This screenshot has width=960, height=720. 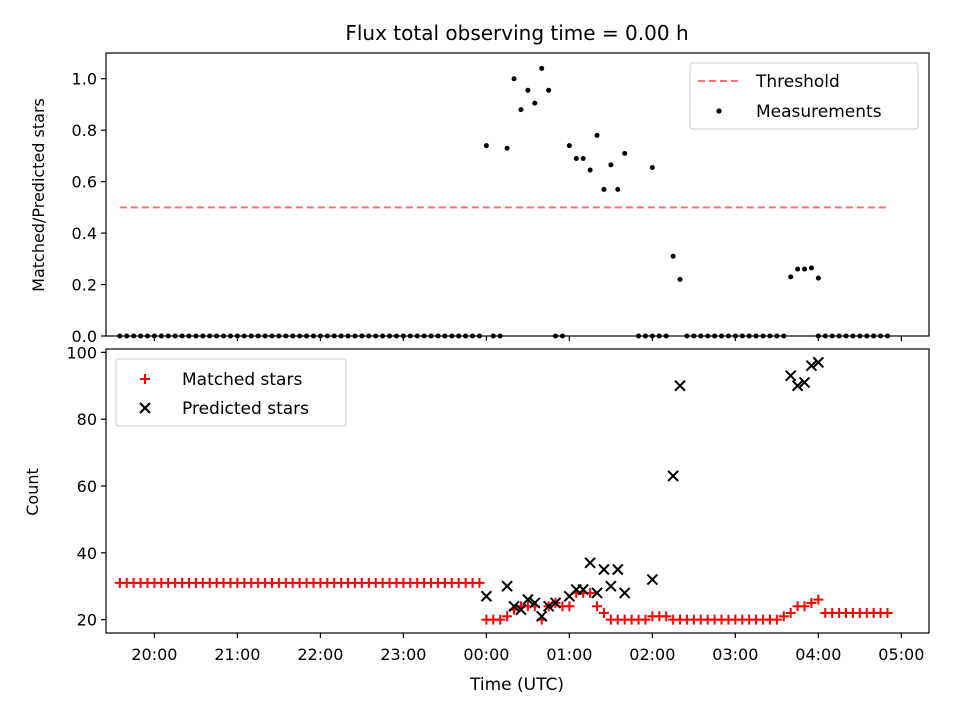 I want to click on legend-matched-label: Matched stars, so click(x=242, y=380).